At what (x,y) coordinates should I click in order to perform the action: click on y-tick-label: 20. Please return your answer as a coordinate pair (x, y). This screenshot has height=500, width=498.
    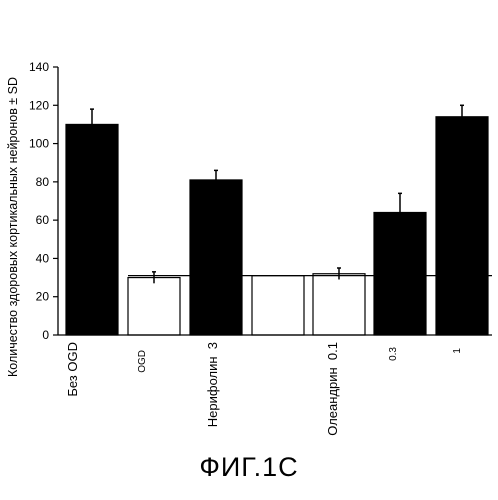
    Looking at the image, I should click on (43, 297).